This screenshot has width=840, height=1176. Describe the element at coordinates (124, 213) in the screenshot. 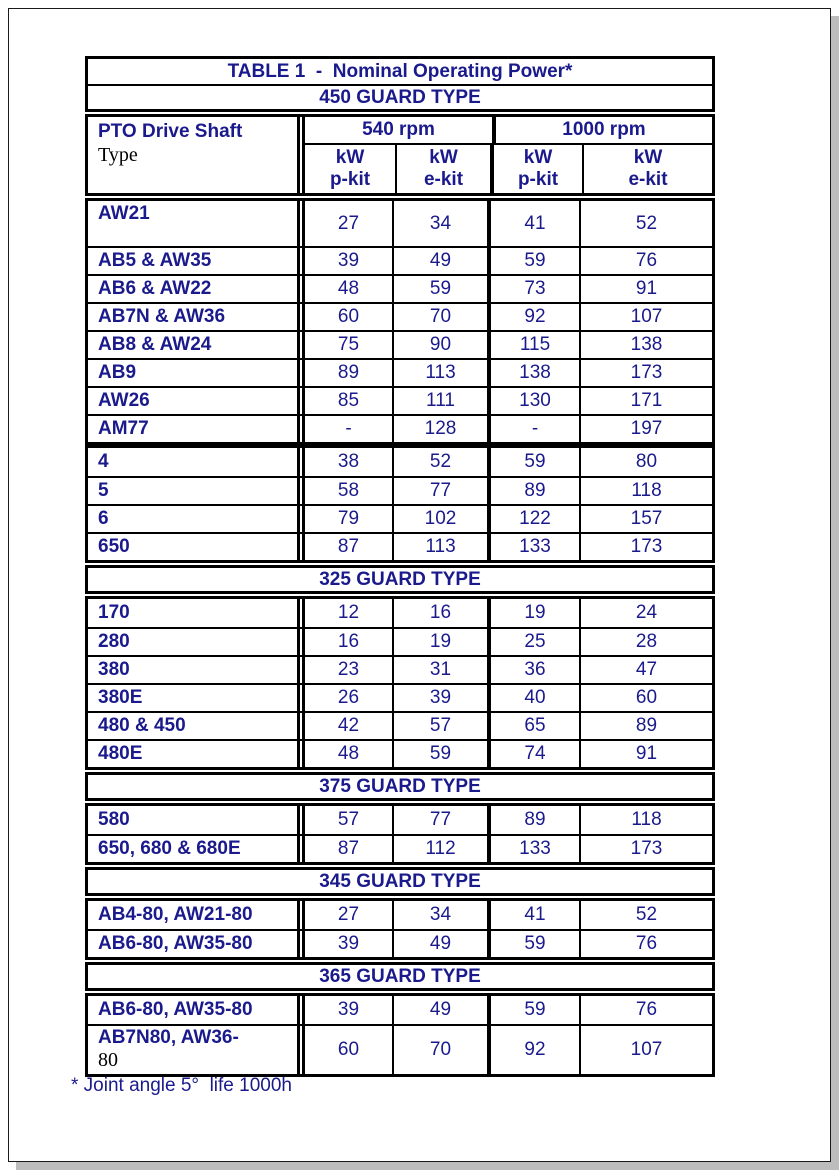

I see `shaft-type-label: AW21` at that location.